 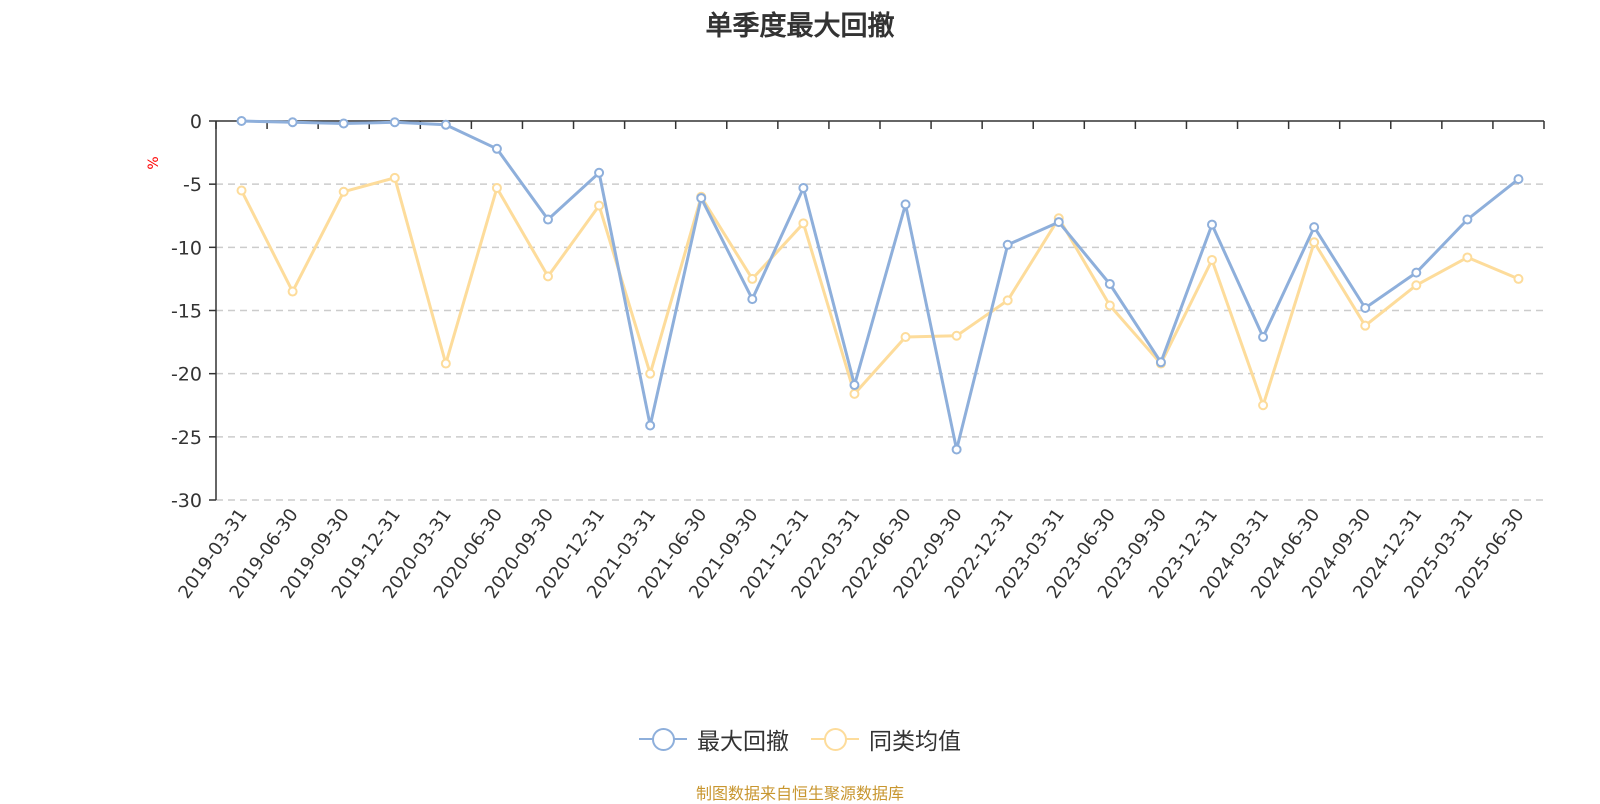 I want to click on y-tick-label: -5, so click(x=192, y=185).